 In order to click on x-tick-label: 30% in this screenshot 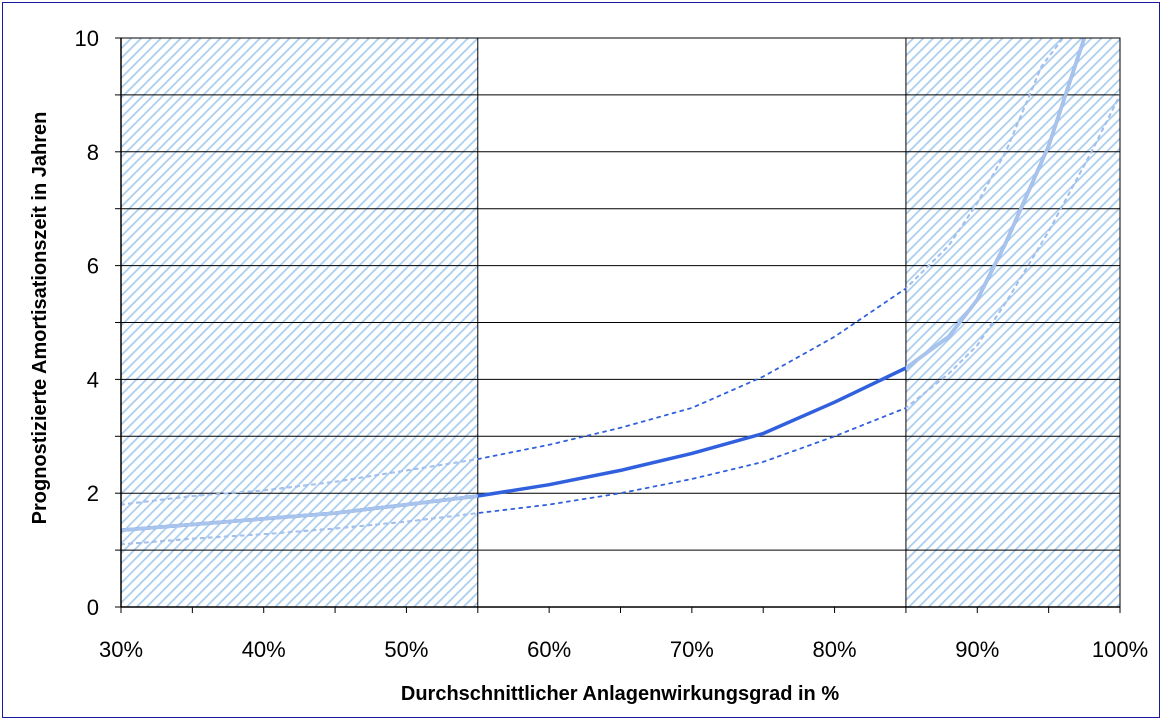, I will do `click(121, 649)`.